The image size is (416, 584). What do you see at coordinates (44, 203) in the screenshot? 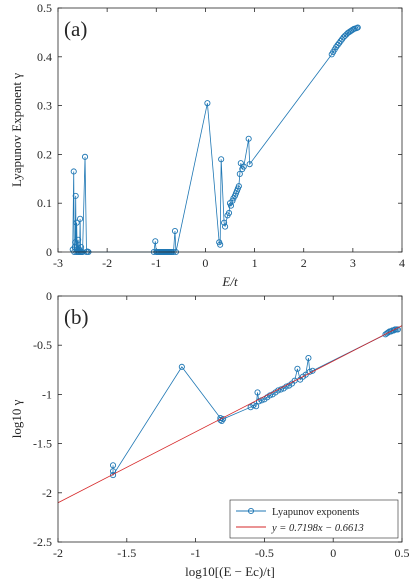
I see `panel-a-ytick-label: 0.1` at bounding box center [44, 203].